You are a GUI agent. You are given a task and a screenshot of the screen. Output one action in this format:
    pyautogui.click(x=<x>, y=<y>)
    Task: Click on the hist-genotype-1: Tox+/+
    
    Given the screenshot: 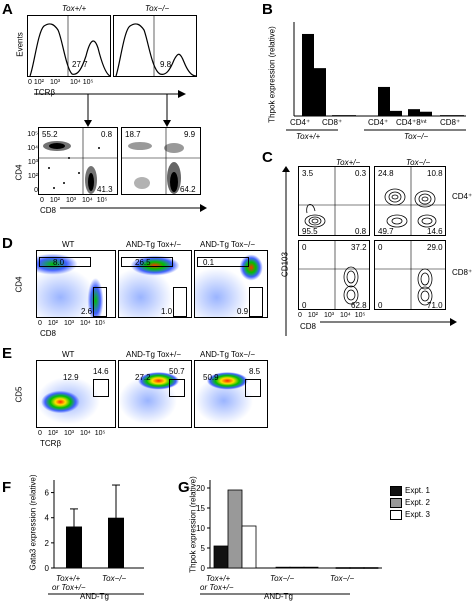 What is the action you would take?
    pyautogui.click(x=74, y=8)
    